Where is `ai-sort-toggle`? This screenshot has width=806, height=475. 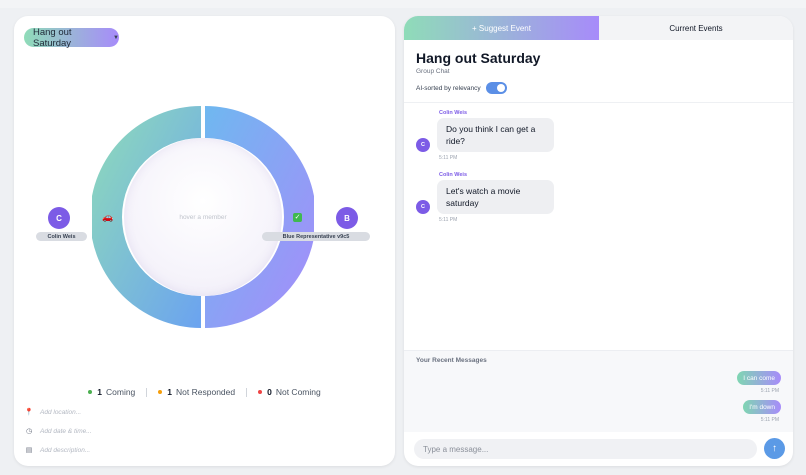
ai-sort-toggle is located at coordinates (496, 88).